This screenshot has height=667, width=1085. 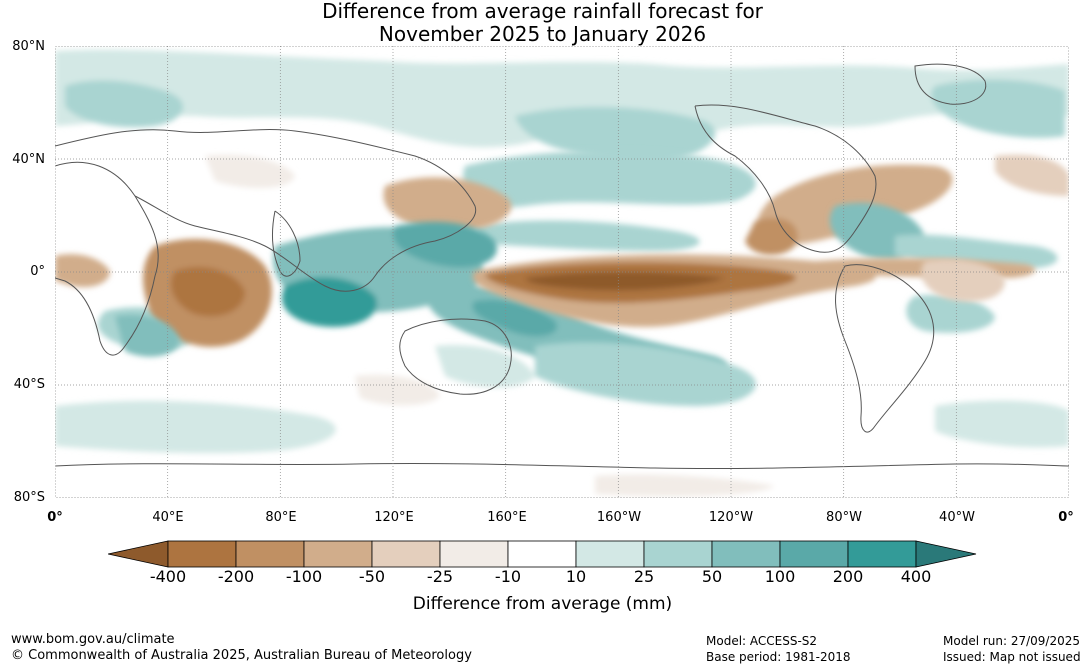 I want to click on legend-tick-label: -100, so click(x=304, y=576).